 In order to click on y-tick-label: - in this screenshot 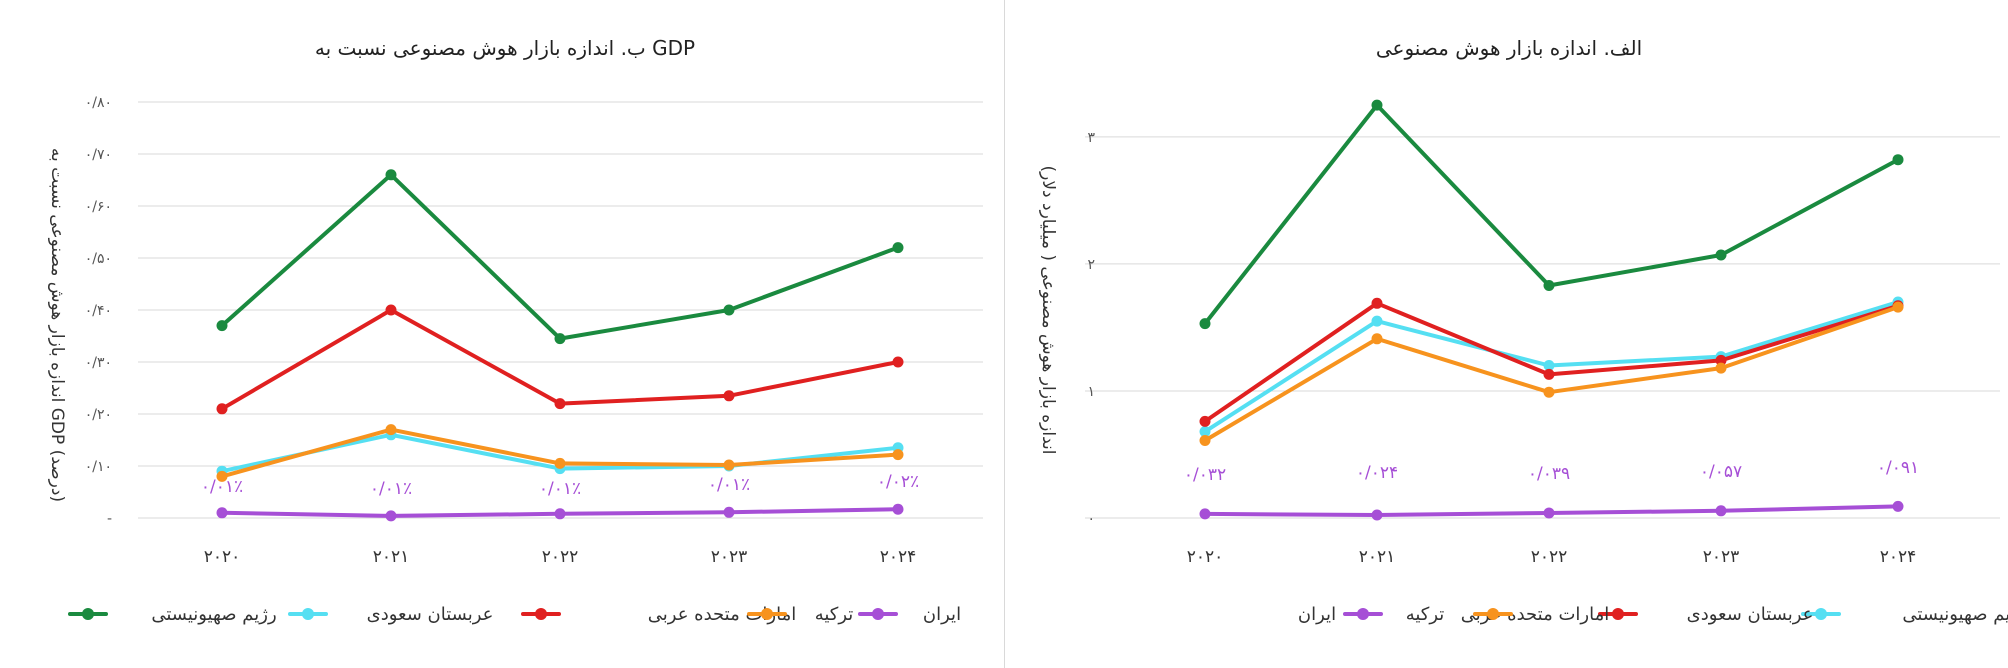, I will do `click(109, 519)`.